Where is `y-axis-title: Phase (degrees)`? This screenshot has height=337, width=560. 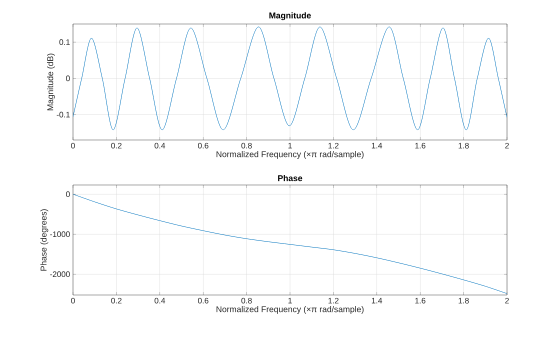
y-axis-title: Phase (degrees) is located at coordinates (44, 240).